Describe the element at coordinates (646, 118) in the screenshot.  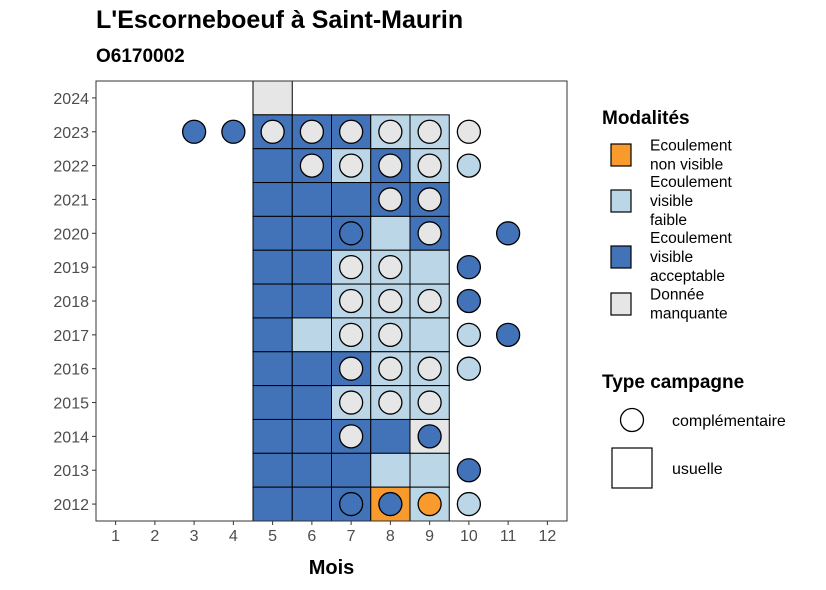
I see `legend-modalites-title: Modalités` at that location.